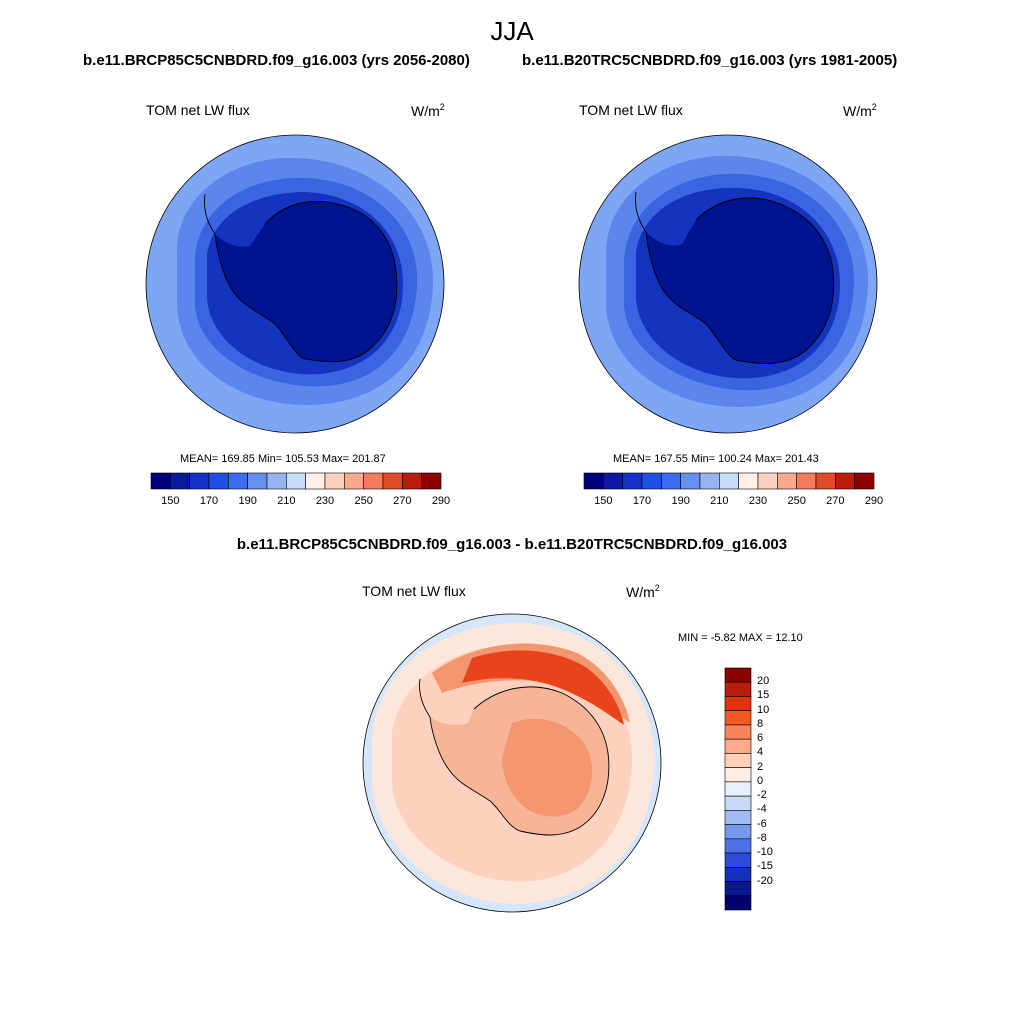 The image size is (1024, 1024). Describe the element at coordinates (643, 591) in the screenshot. I see `diff-units-label: W/m2` at that location.